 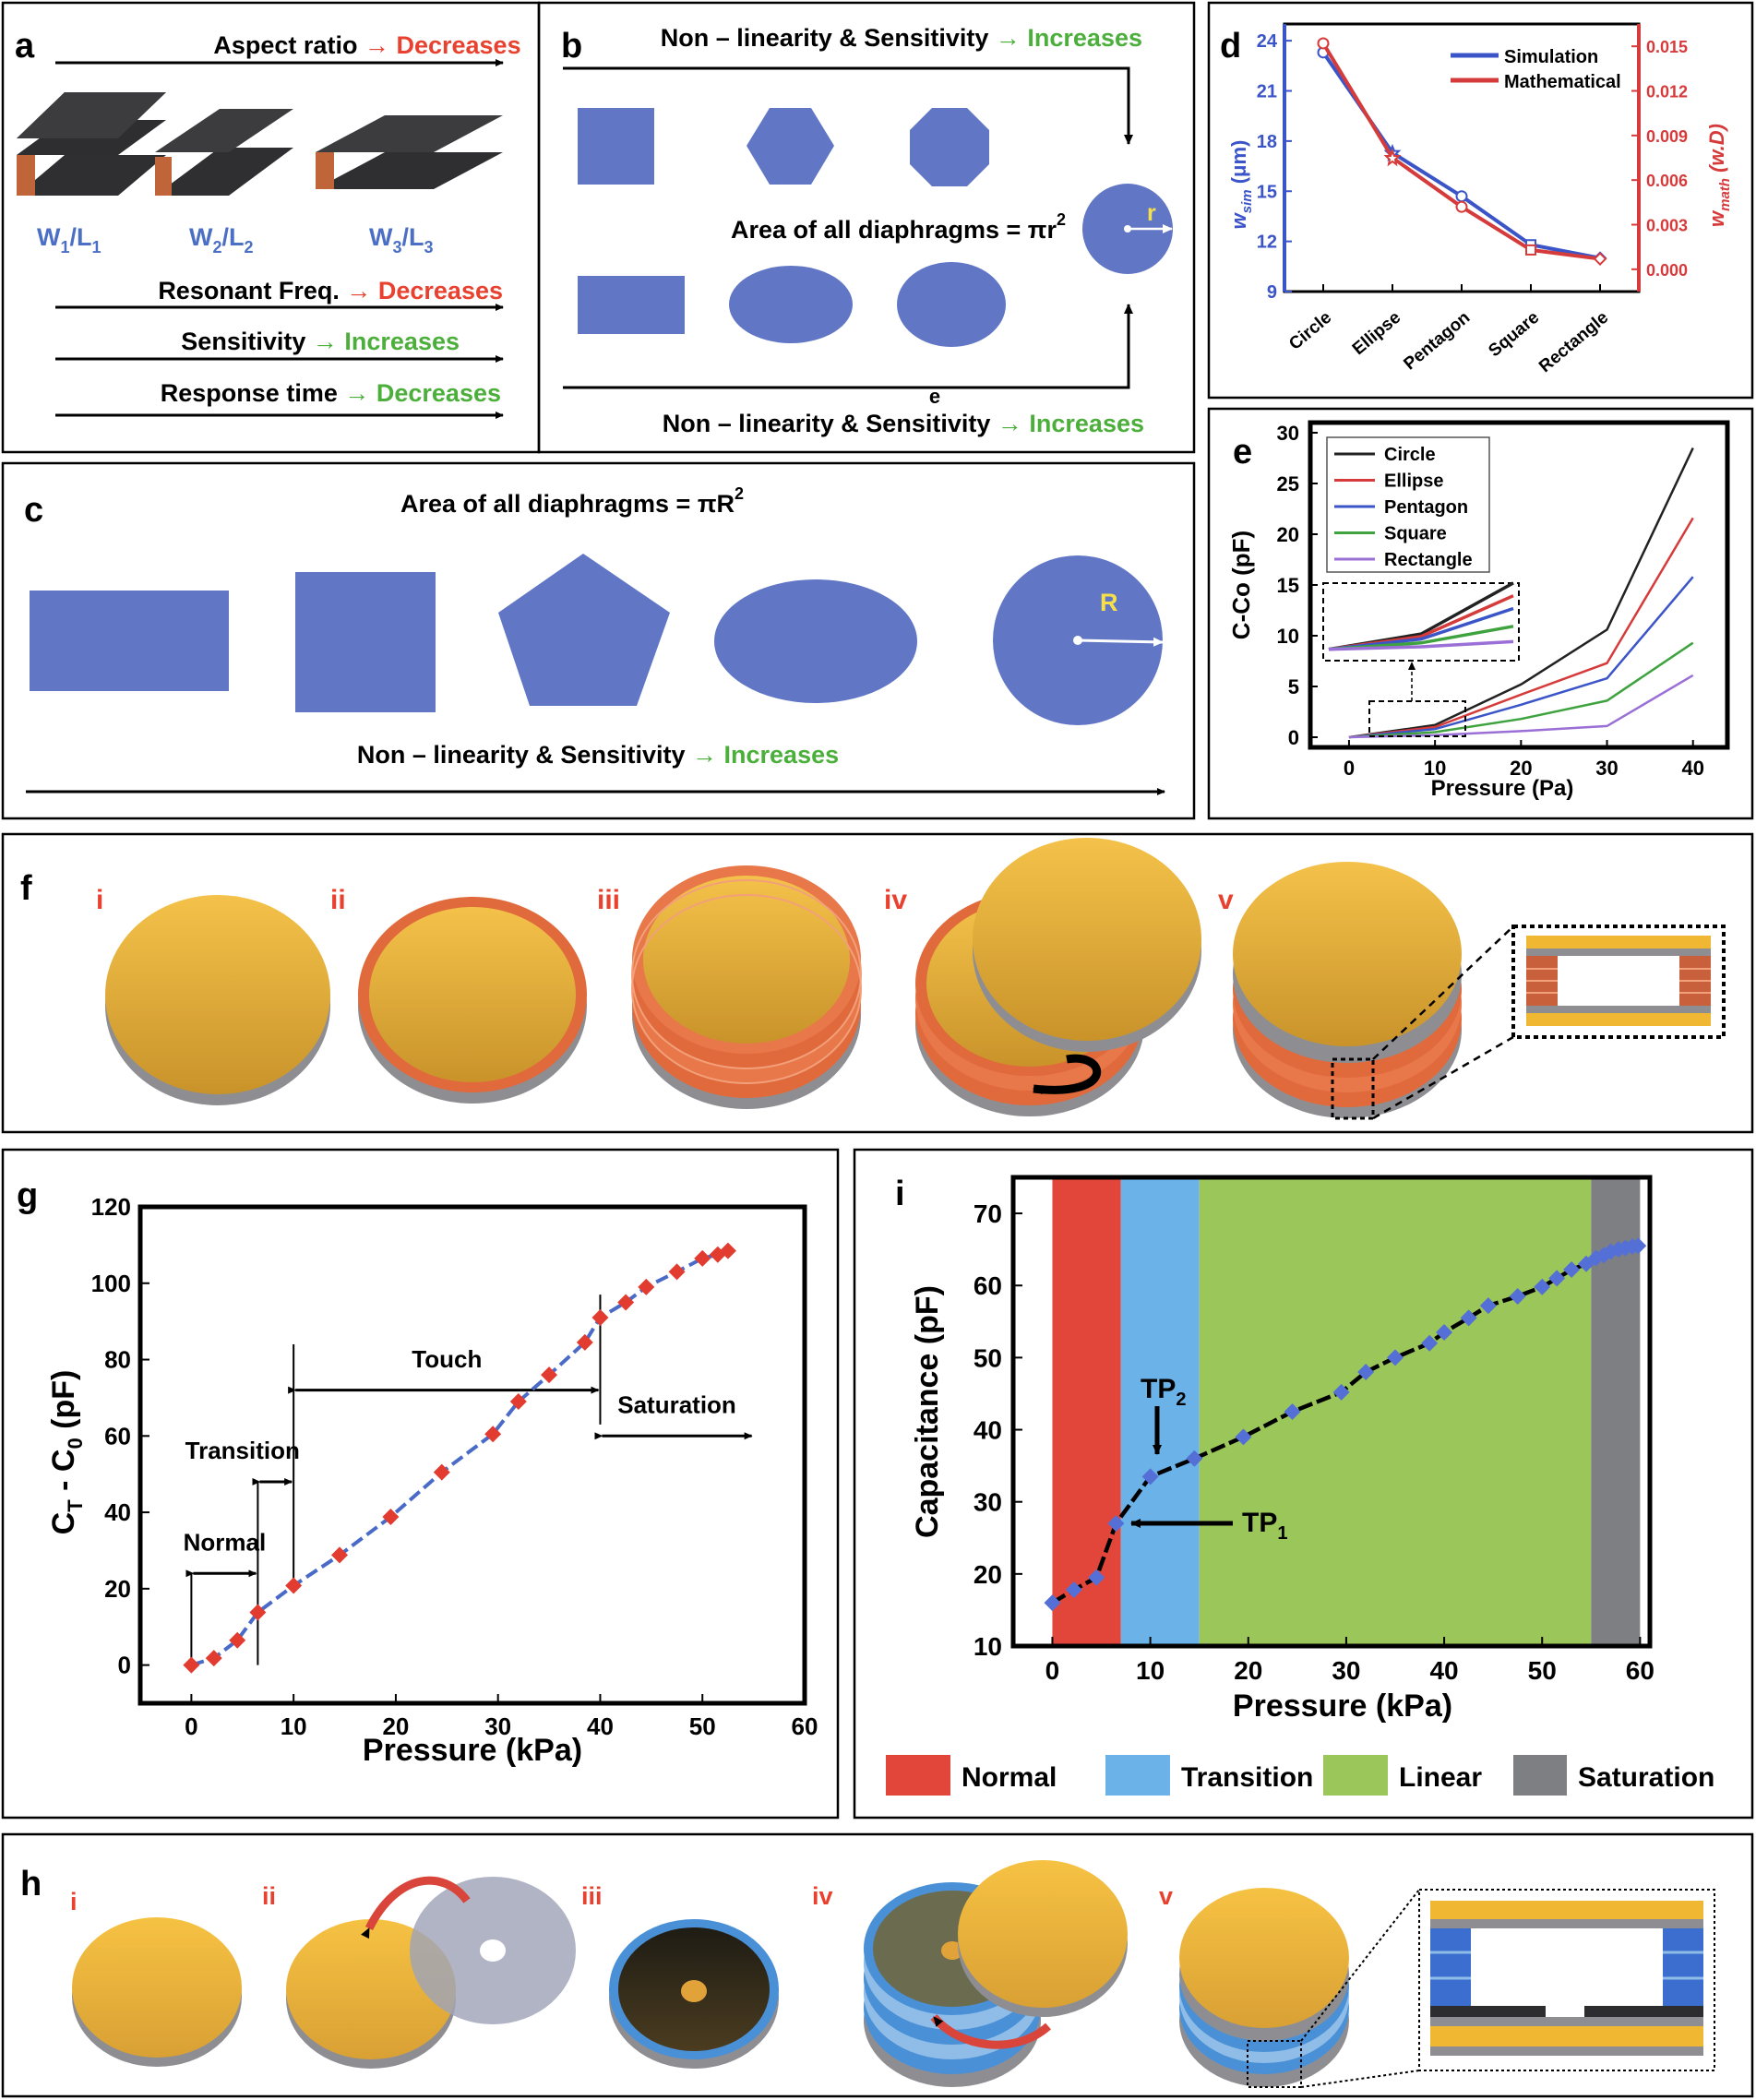 I want to click on panel-h: h i ii iii iv v, so click(x=867, y=1974).